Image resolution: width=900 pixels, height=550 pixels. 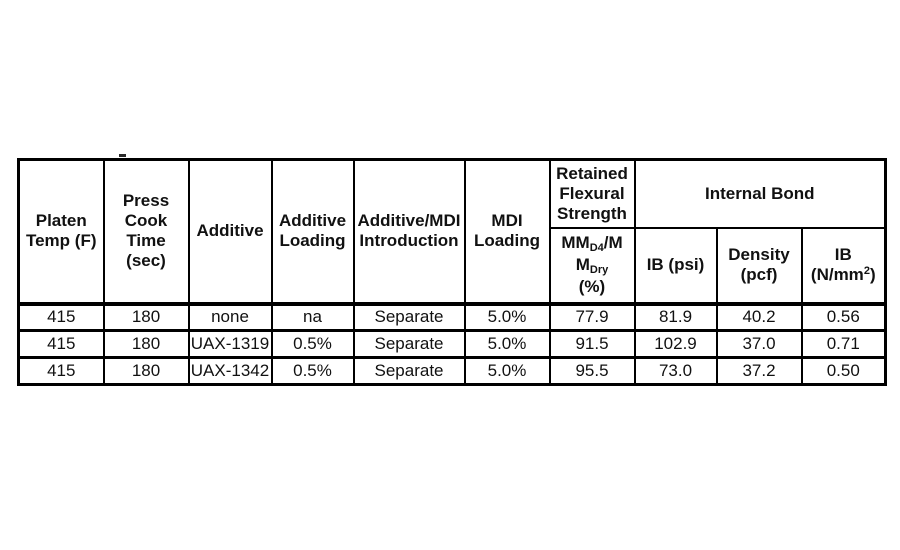 I want to click on table-cell: na, so click(x=312, y=316).